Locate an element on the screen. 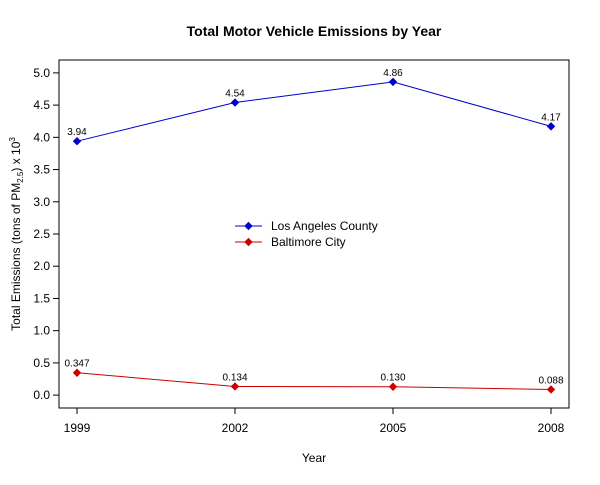 The height and width of the screenshot is (485, 600). data-label: 4.86 is located at coordinates (393, 73).